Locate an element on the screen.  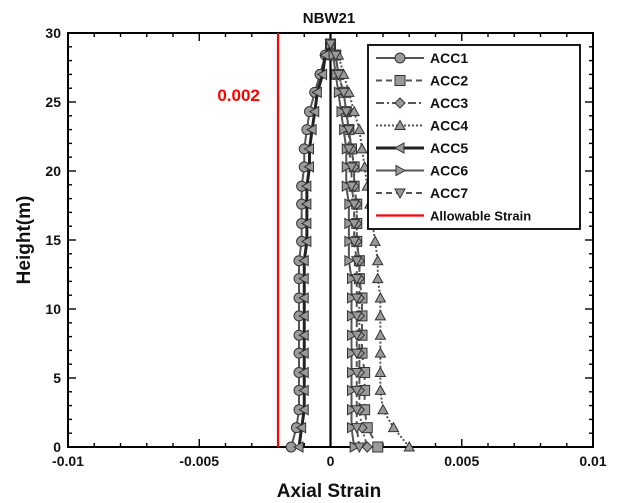
legend-entry-acc1: ACC1 is located at coordinates (422, 58).